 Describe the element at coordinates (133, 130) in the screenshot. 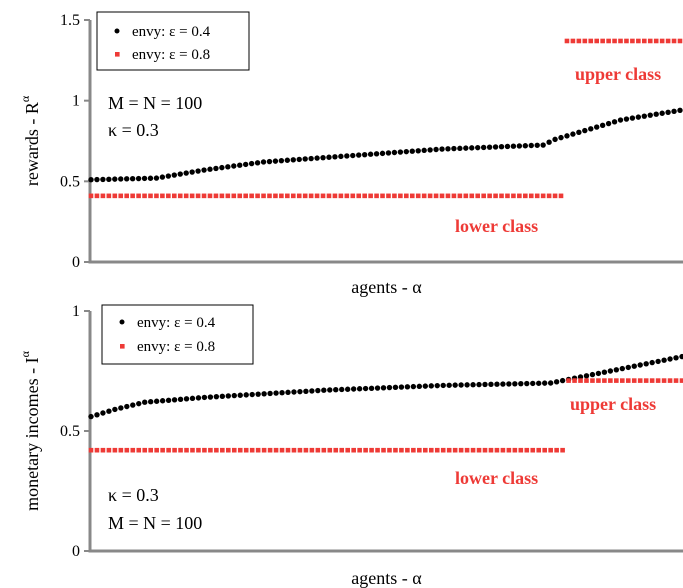

I see `parameter-annotation: κ = 0.3` at that location.